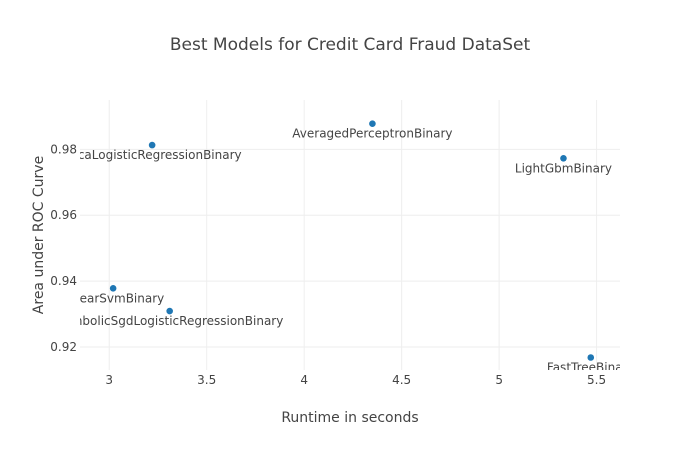 The height and width of the screenshot is (450, 700). What do you see at coordinates (372, 134) in the screenshot?
I see `data-point-label: AveragedPerceptronBinary` at bounding box center [372, 134].